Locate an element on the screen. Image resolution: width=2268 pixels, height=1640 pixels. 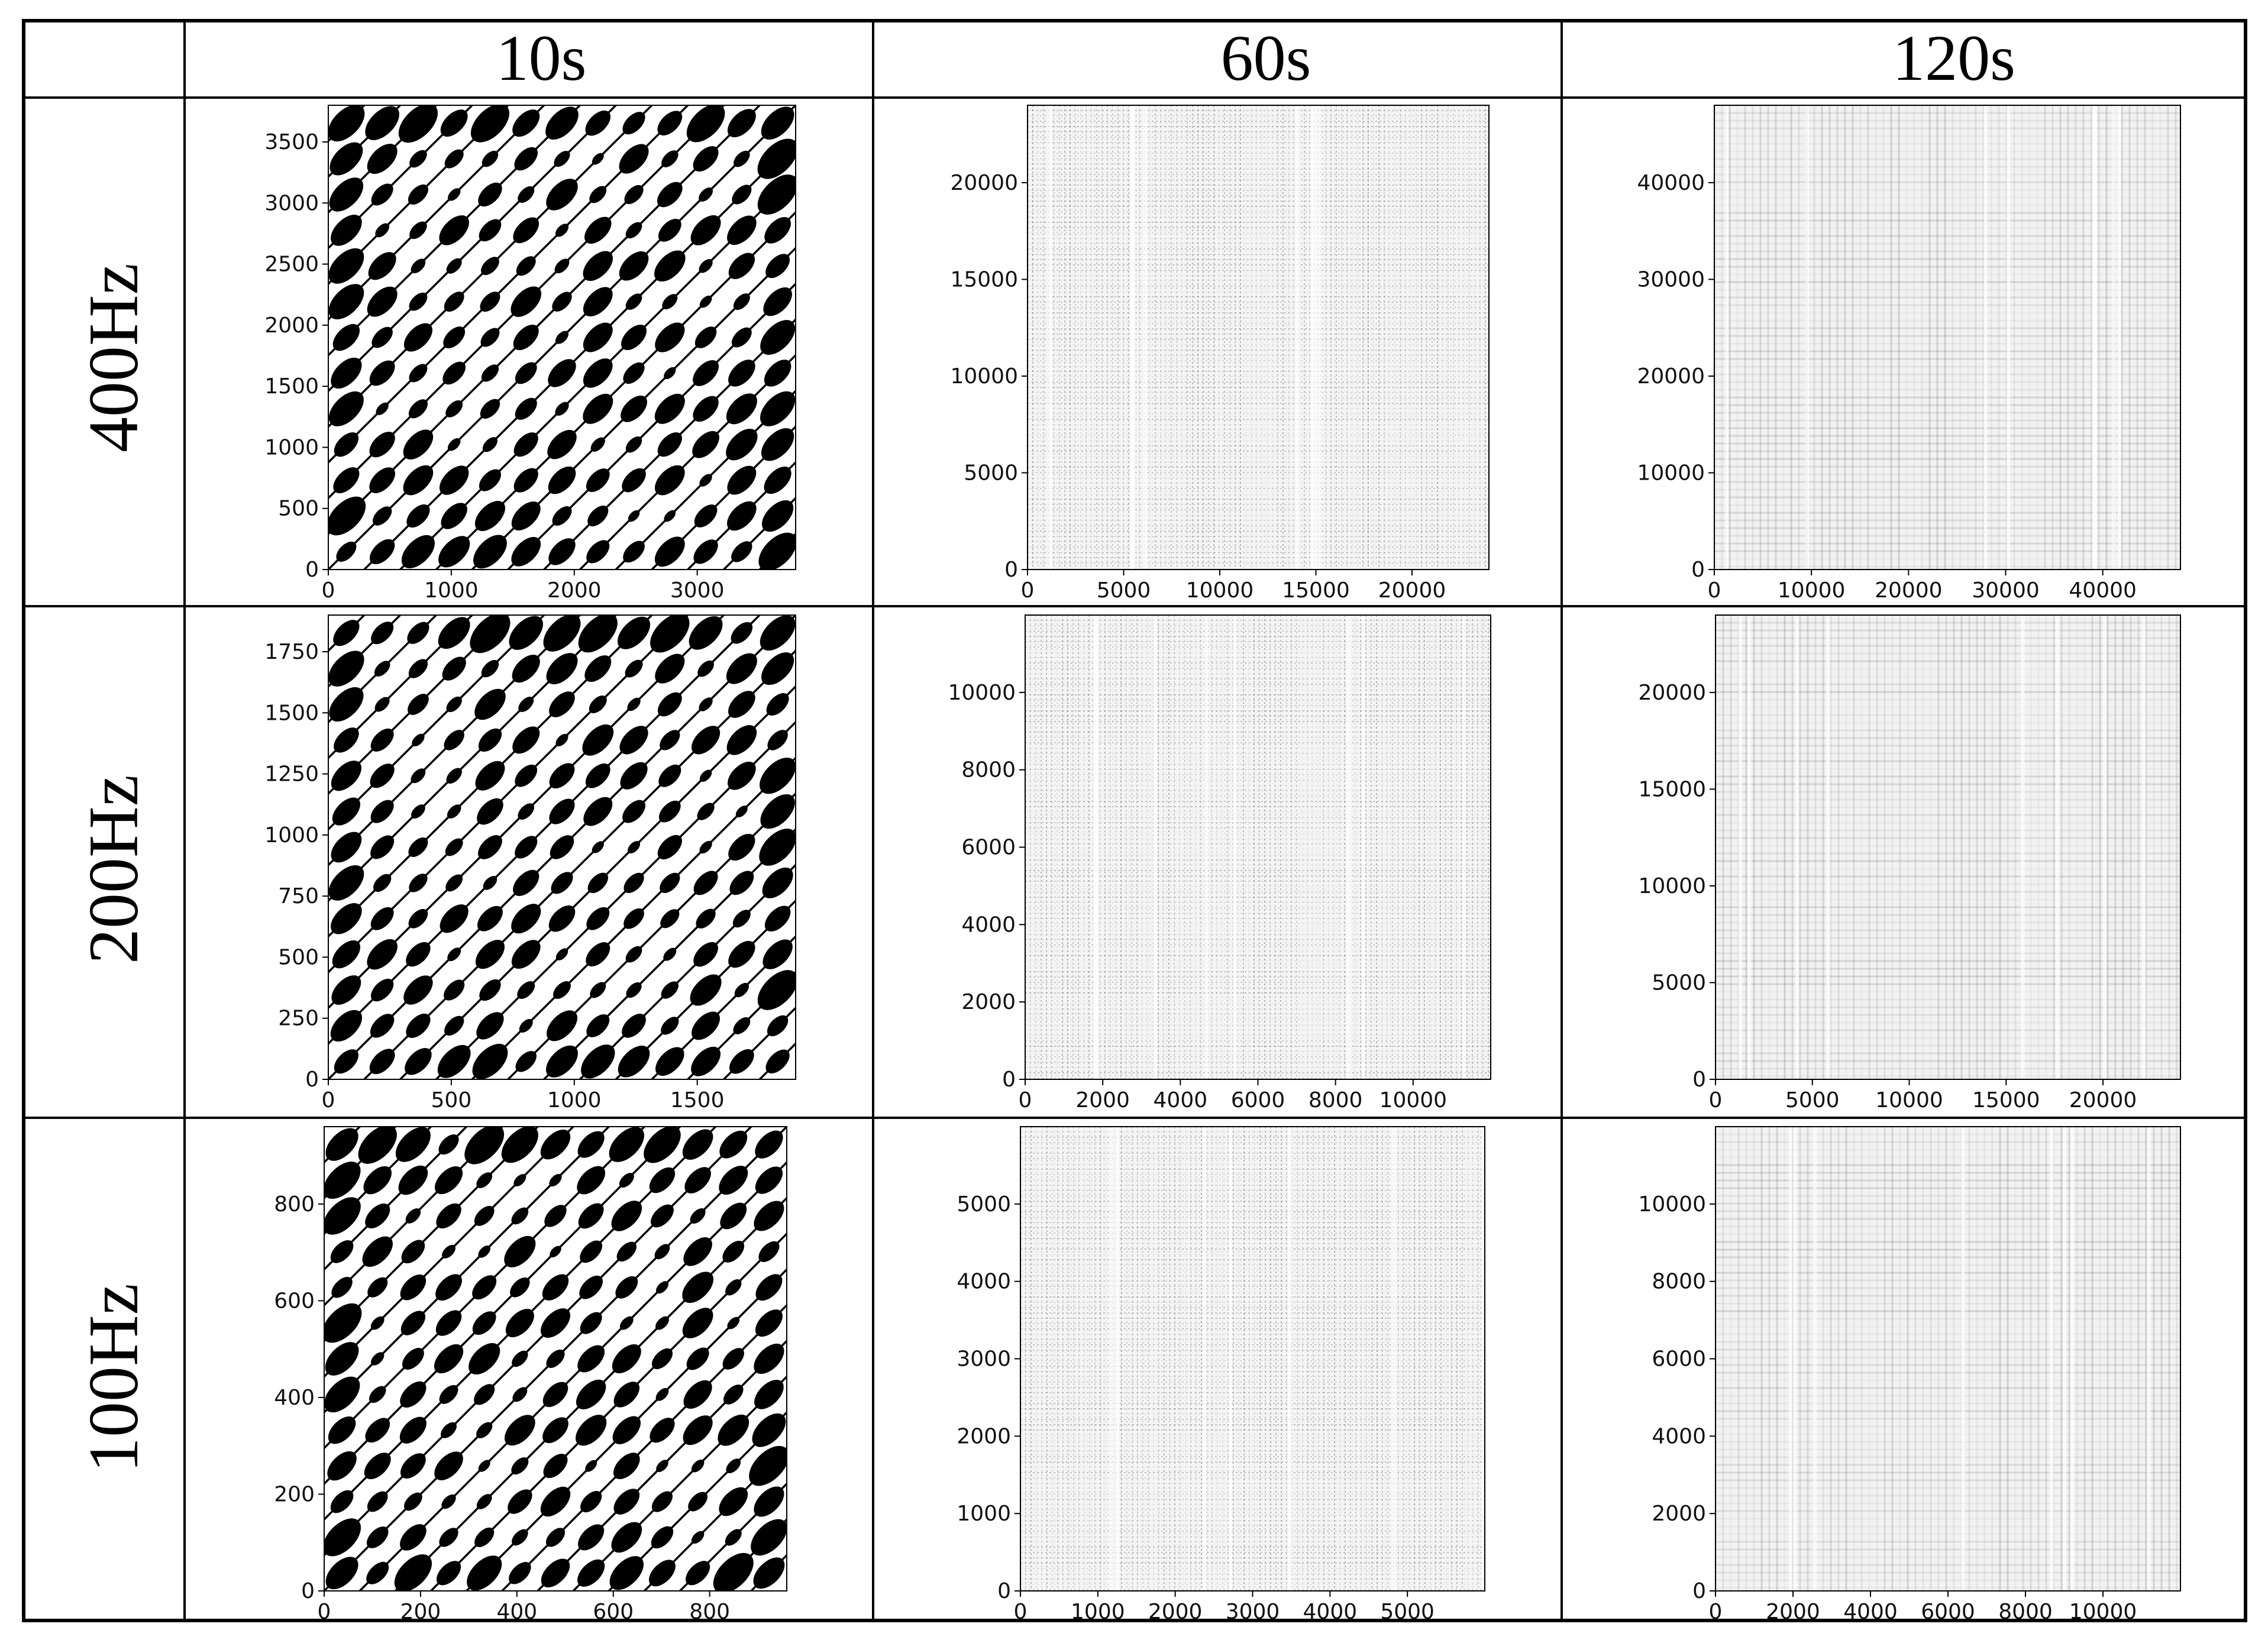
y-tick-label: 20000 is located at coordinates (1672, 693).